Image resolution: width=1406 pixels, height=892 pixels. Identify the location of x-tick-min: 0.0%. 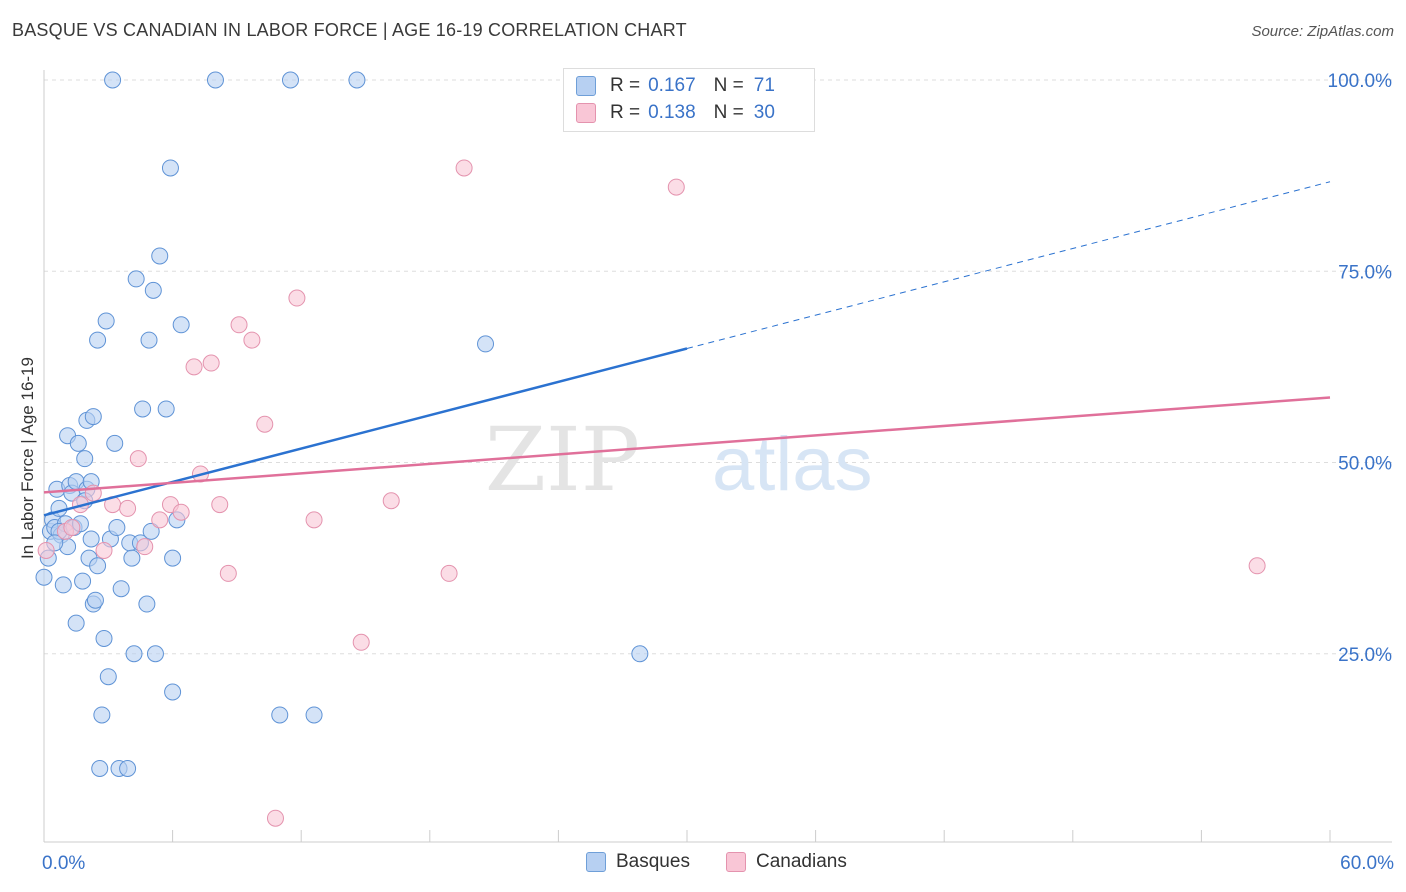
(64, 863).